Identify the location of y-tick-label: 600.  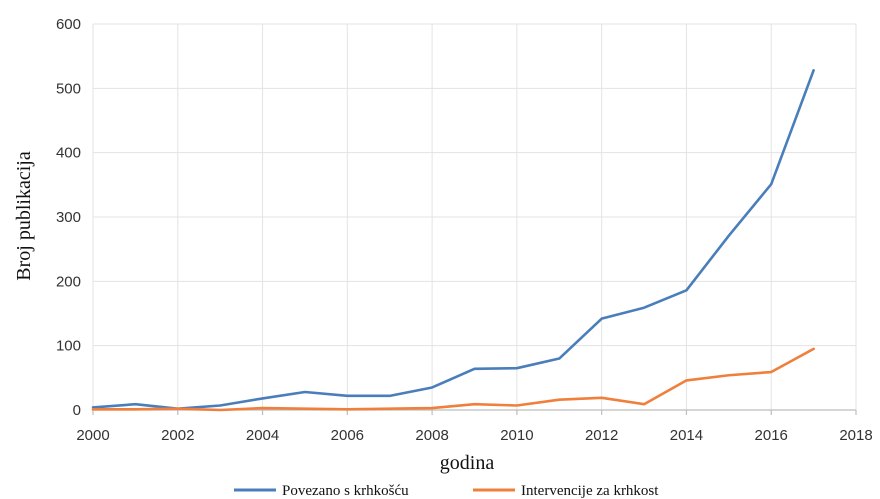
(68, 24).